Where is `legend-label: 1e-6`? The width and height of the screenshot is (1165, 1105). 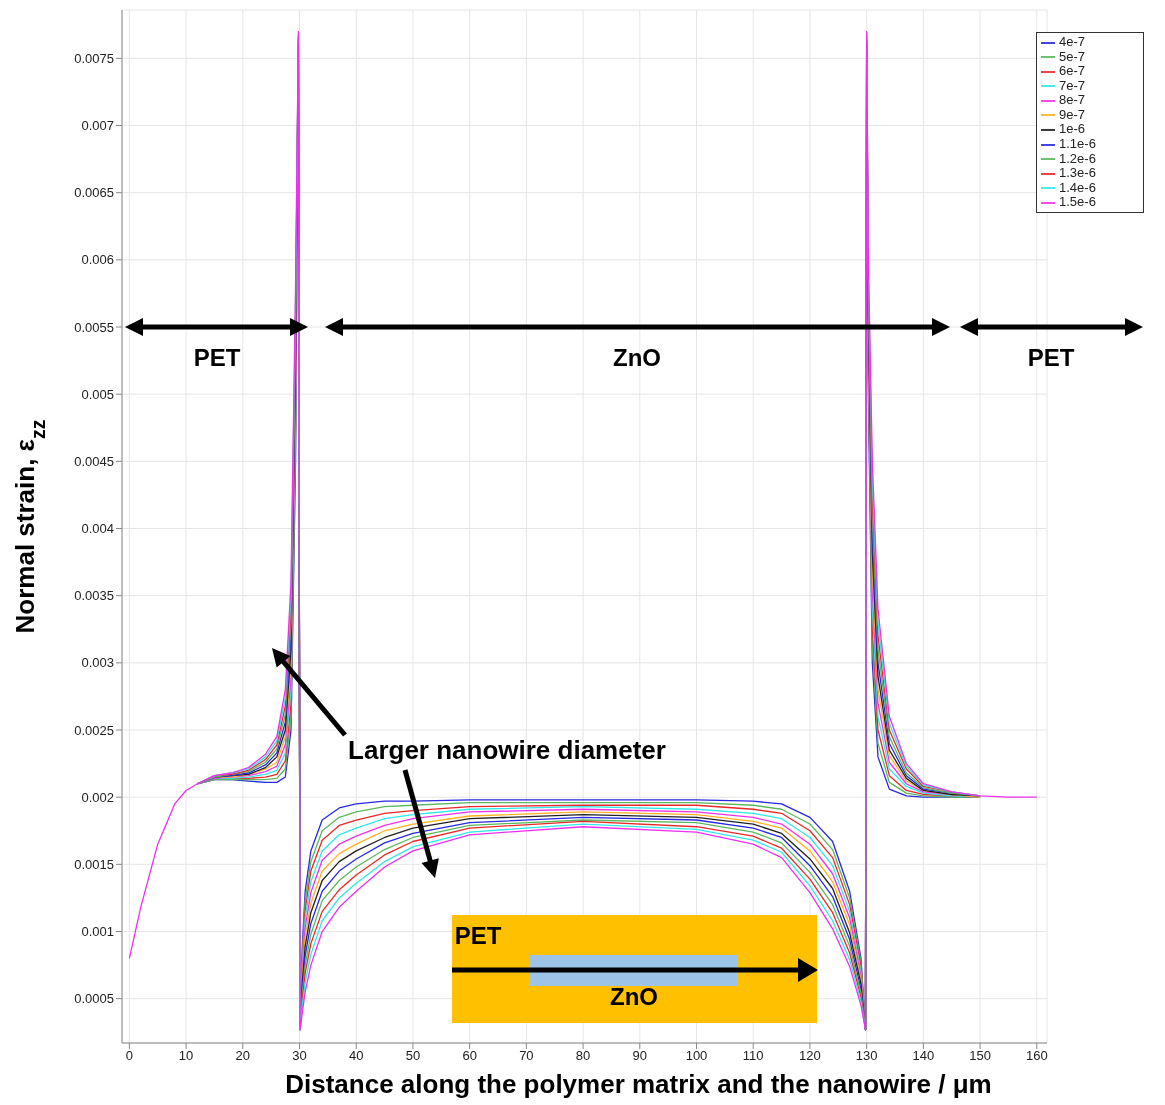
legend-label: 1e-6 is located at coordinates (1072, 129).